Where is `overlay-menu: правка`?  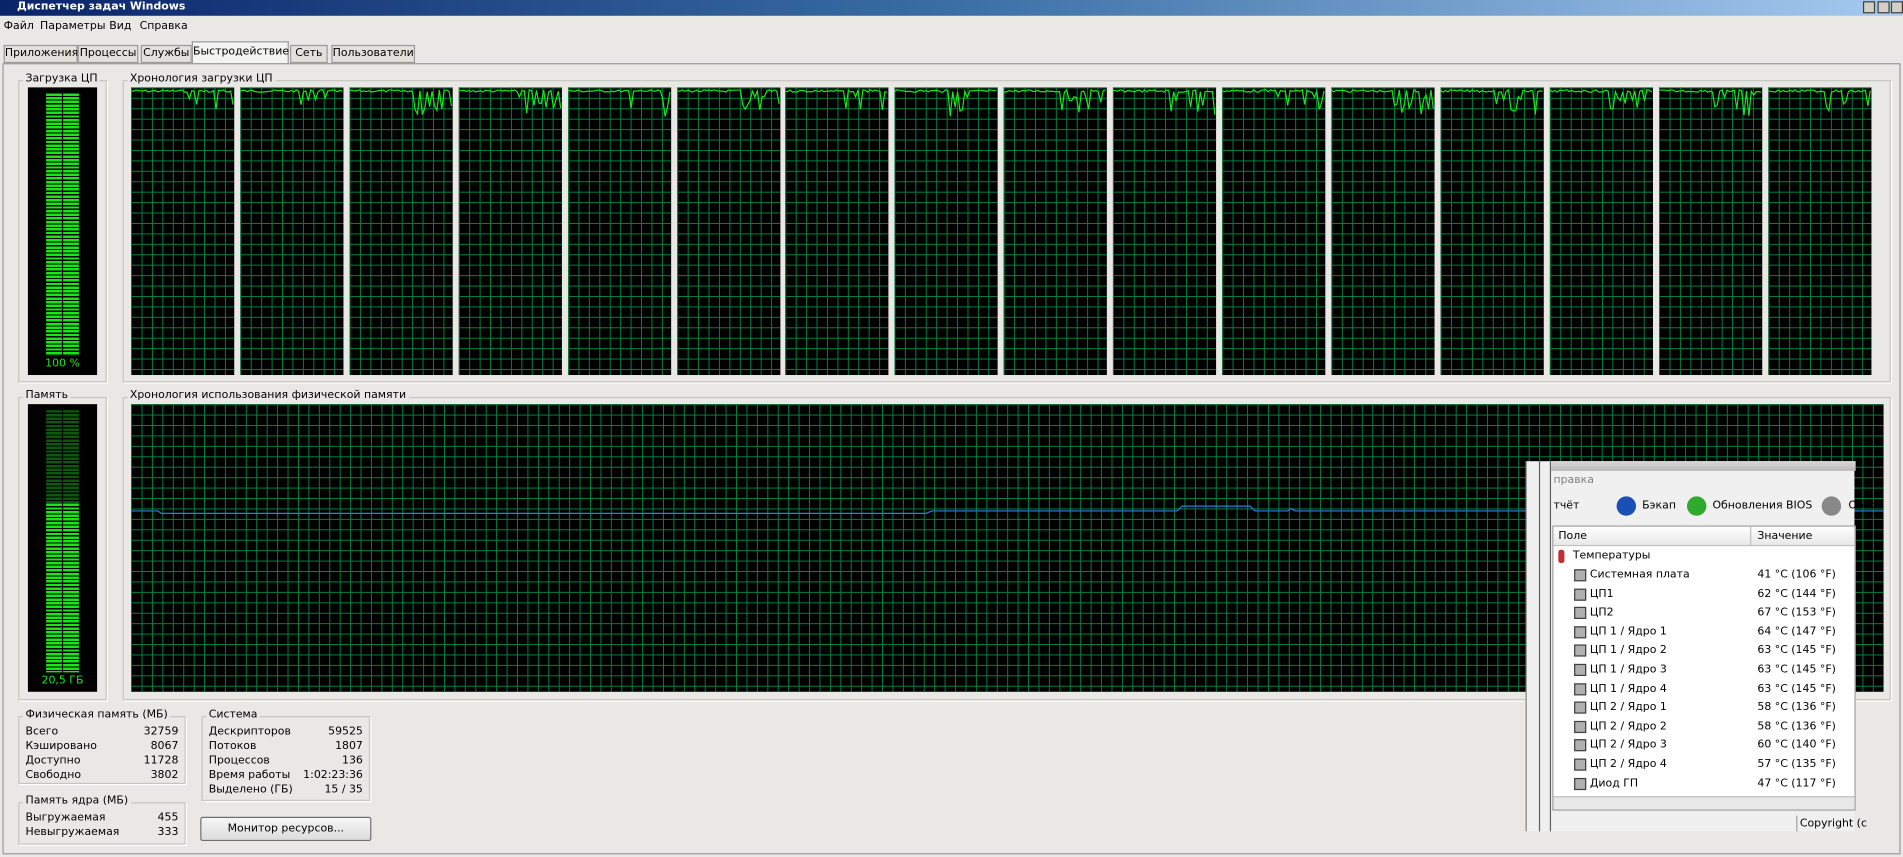 overlay-menu: правка is located at coordinates (1573, 480).